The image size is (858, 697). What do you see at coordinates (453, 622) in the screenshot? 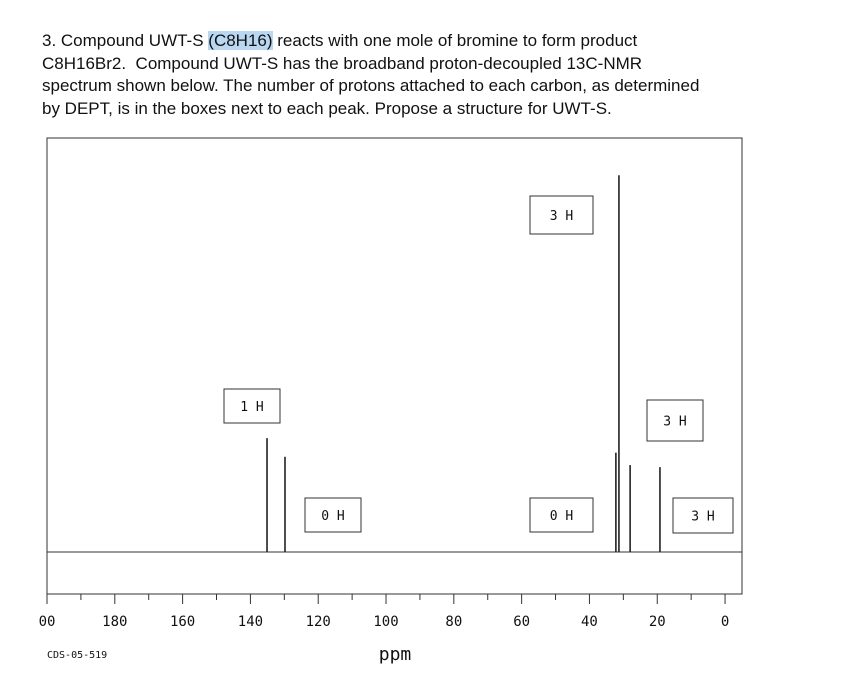
I see `x-tick-label: 80` at bounding box center [453, 622].